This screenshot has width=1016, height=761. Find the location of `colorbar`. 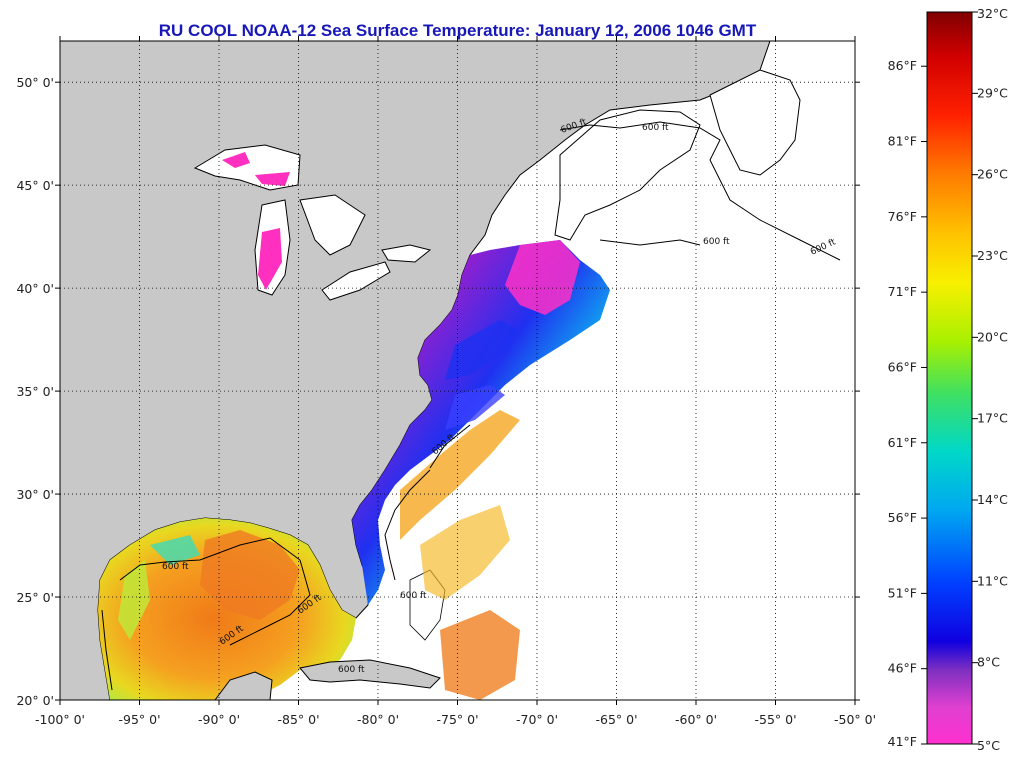

colorbar is located at coordinates (949, 378).